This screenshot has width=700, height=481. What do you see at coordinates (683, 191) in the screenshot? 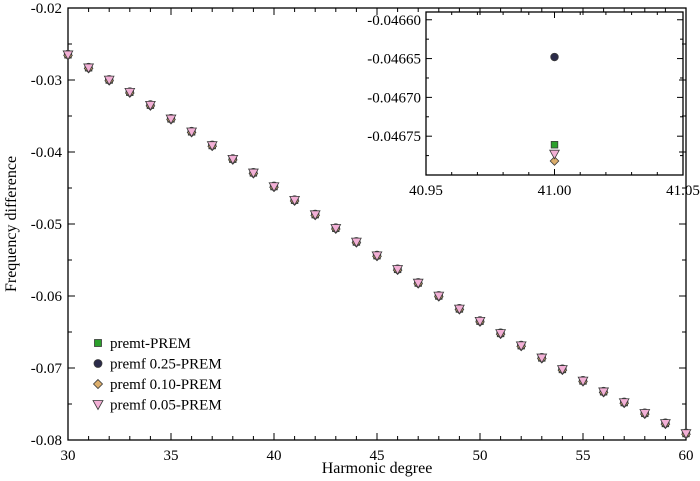
I see `inset-x-tick-label: 41.05` at bounding box center [683, 191].